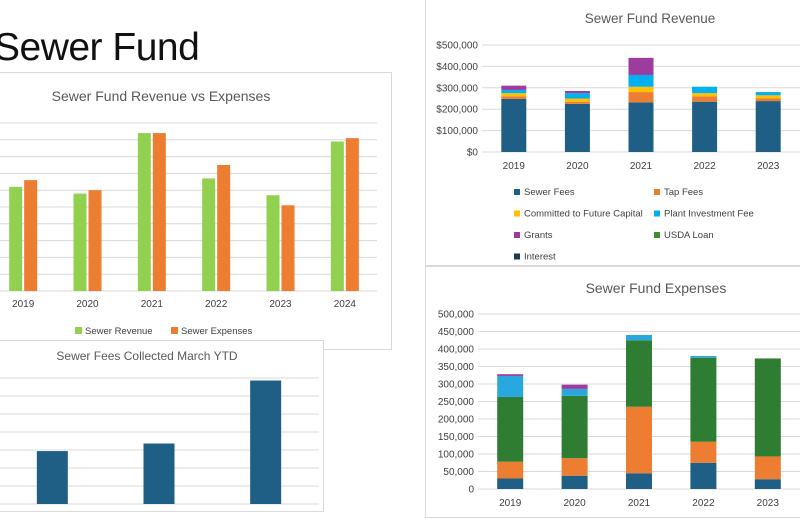 The width and height of the screenshot is (800, 518). Describe the element at coordinates (456, 437) in the screenshot. I see `y-tick-label: 150,000` at that location.